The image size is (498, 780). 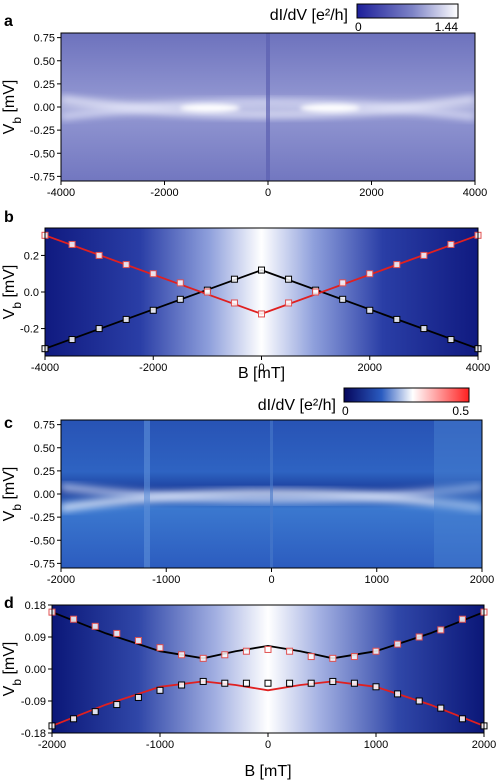 I want to click on panel-d-xtick-label: -1000, so click(x=160, y=745).